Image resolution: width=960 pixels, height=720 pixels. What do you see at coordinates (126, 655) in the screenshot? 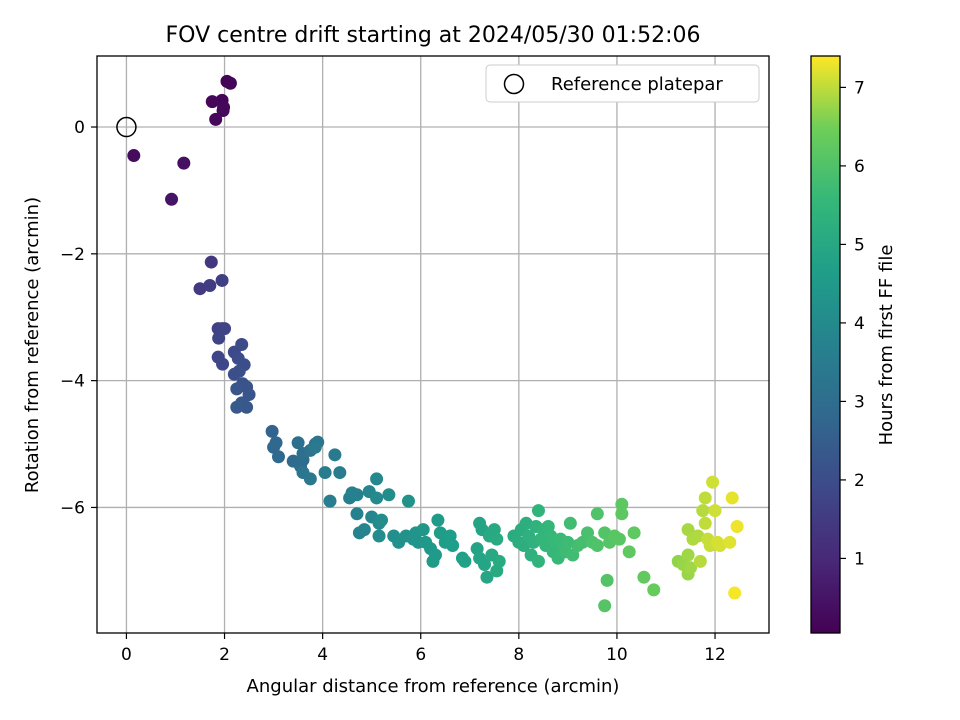
I see `x-tick-label: 0` at bounding box center [126, 655].